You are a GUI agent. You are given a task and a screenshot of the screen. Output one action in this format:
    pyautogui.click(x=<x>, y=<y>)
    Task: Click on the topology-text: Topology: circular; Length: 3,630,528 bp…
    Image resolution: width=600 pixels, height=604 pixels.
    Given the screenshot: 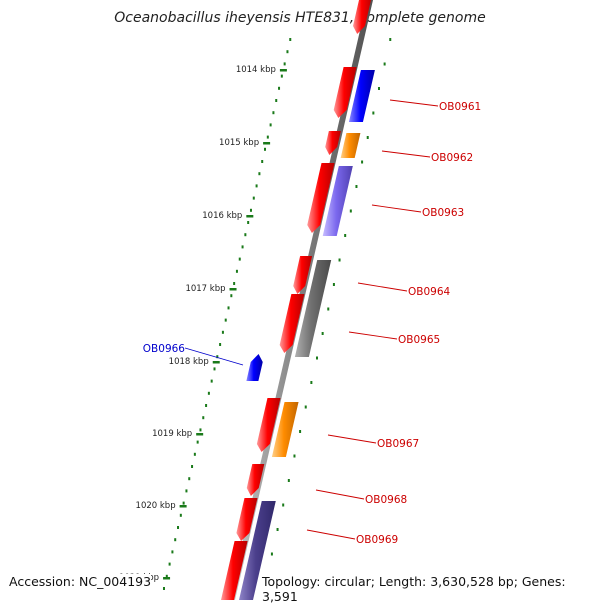 What is the action you would take?
    pyautogui.click(x=431, y=589)
    